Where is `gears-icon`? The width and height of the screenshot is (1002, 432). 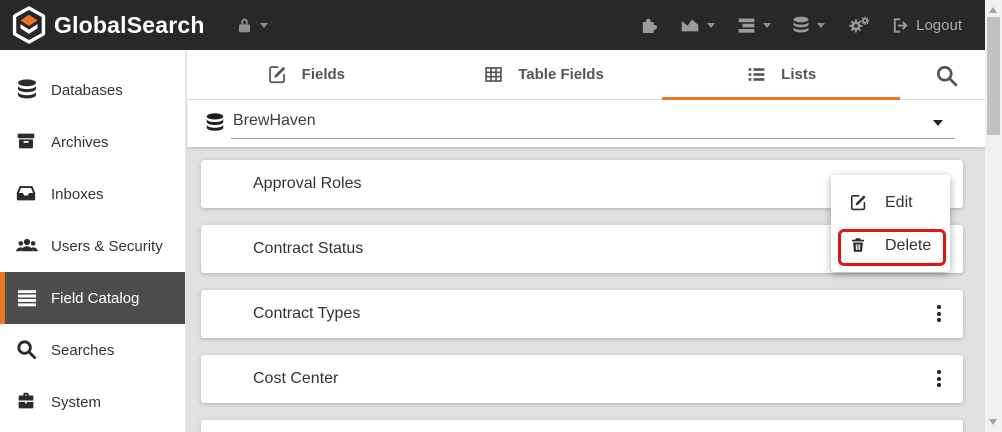
gears-icon is located at coordinates (858, 25).